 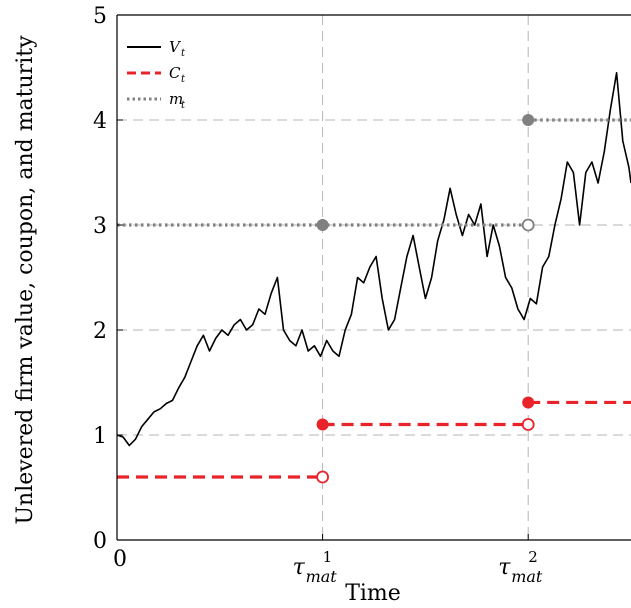 What do you see at coordinates (528, 225) in the screenshot?
I see `series-m-open-point` at bounding box center [528, 225].